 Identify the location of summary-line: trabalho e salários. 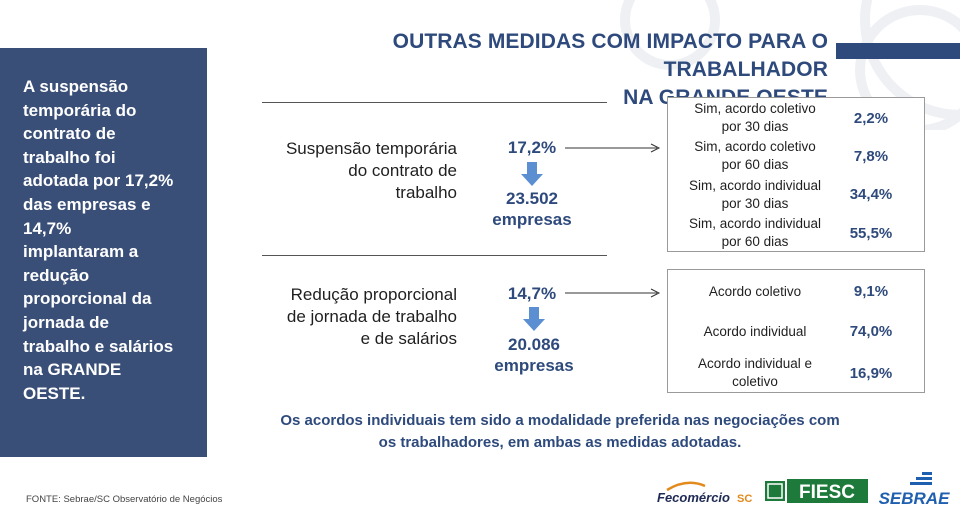
(98, 346).